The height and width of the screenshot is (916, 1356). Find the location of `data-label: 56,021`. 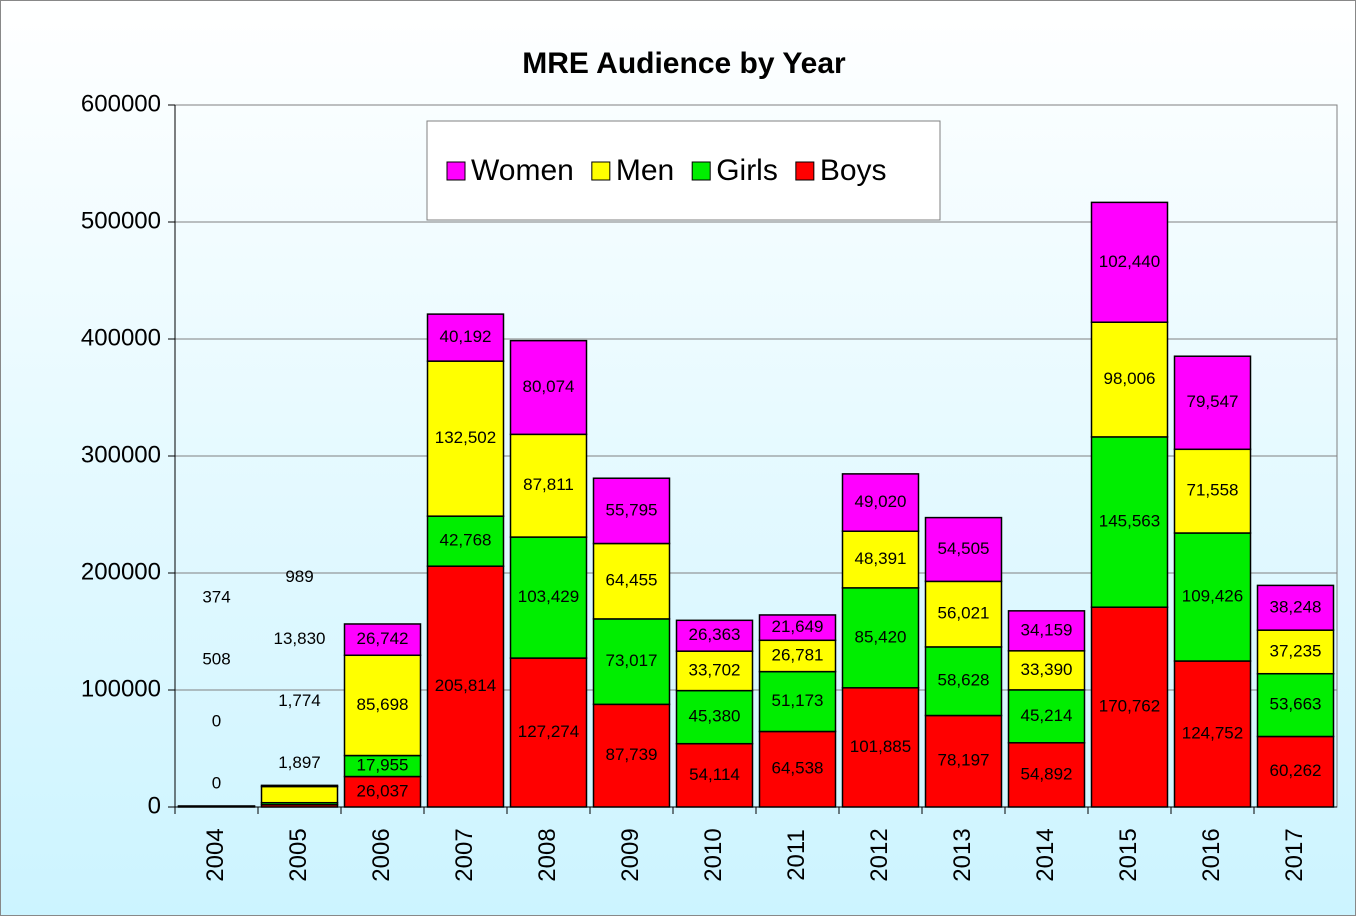

data-label: 56,021 is located at coordinates (964, 613).